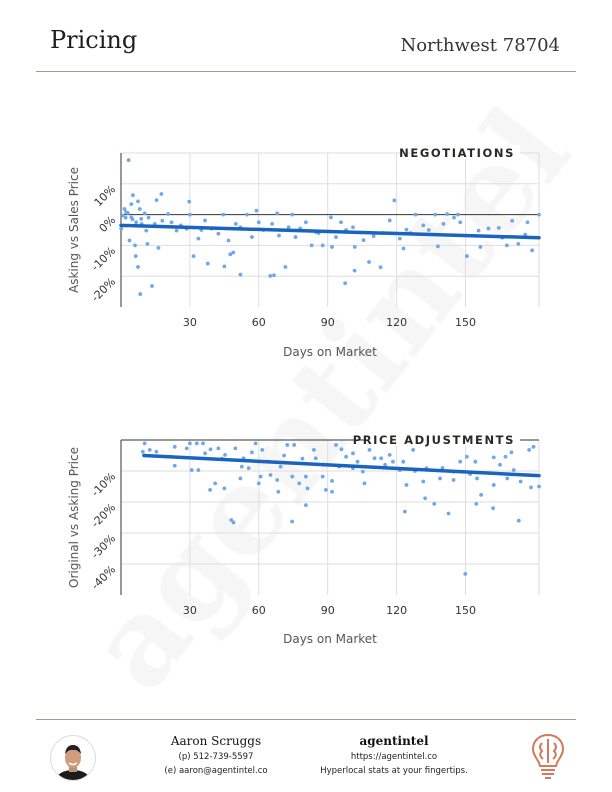 The image size is (612, 792). Describe the element at coordinates (259, 610) in the screenshot. I see `x-tick-label: 60` at that location.